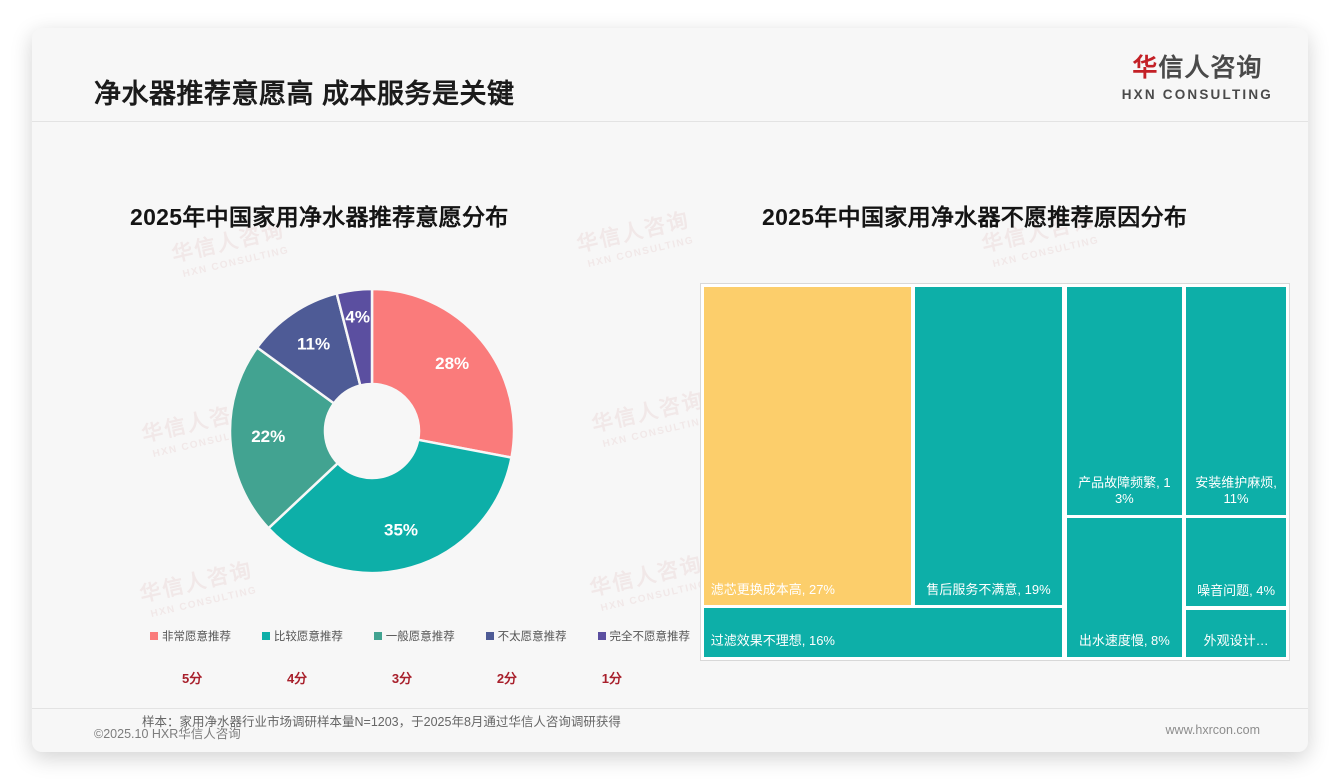 The image size is (1340, 780). What do you see at coordinates (772, 589) in the screenshot?
I see `treemap-cell-label: 滤芯更换成本高, 27%` at bounding box center [772, 589].